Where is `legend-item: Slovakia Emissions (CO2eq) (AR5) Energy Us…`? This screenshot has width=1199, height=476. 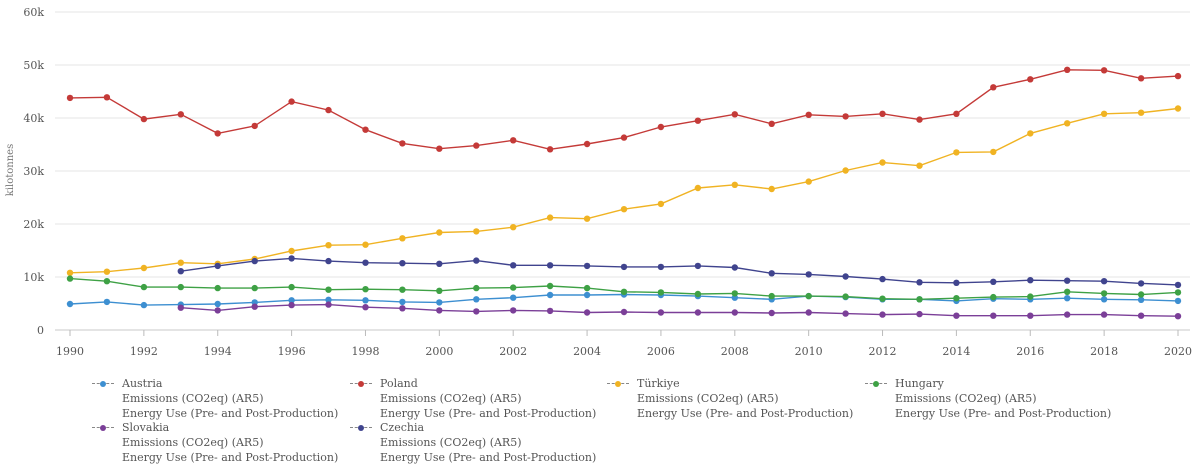 legend-item: Slovakia Emissions (CO2eq) (AR5) Energy Us… is located at coordinates (223, 443).